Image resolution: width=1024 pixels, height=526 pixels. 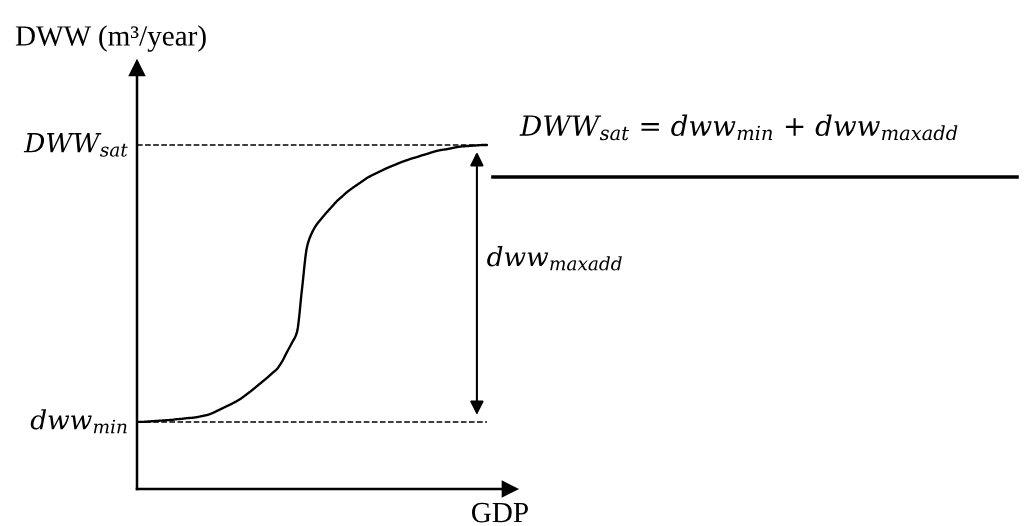 What do you see at coordinates (554, 258) in the screenshot?
I see `text: dww$_{maxadd}$` at bounding box center [554, 258].